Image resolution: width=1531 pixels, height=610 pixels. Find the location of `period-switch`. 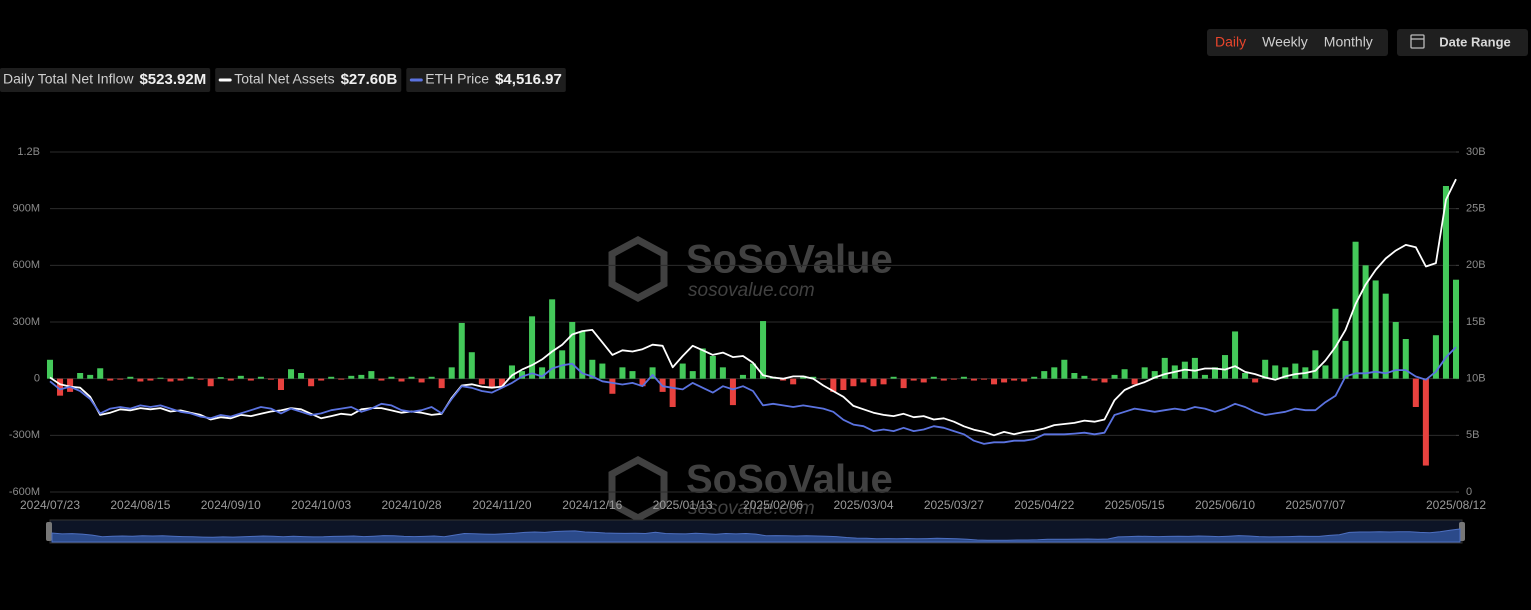

period-switch is located at coordinates (1297, 42).